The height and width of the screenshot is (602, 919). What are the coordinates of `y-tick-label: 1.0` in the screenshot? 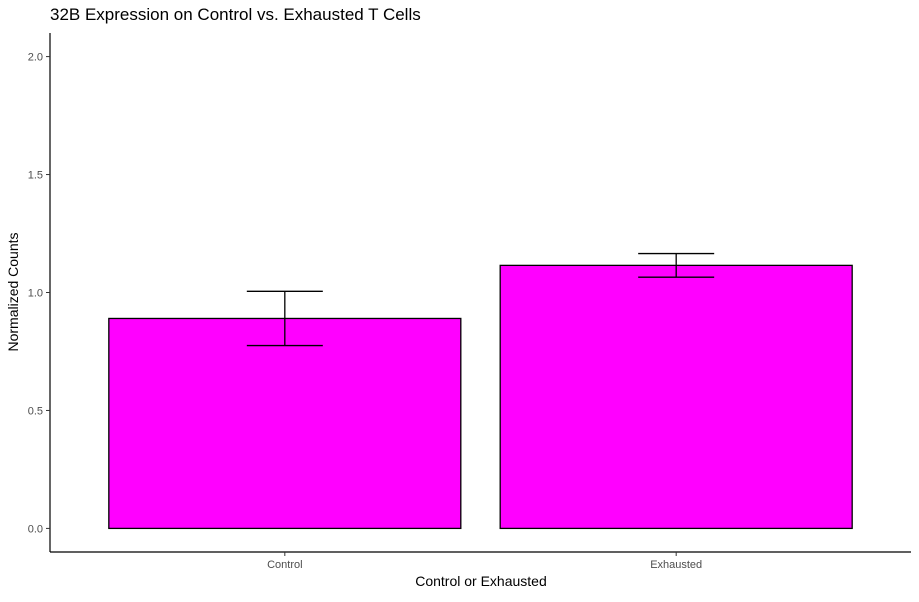 It's located at (35, 294).